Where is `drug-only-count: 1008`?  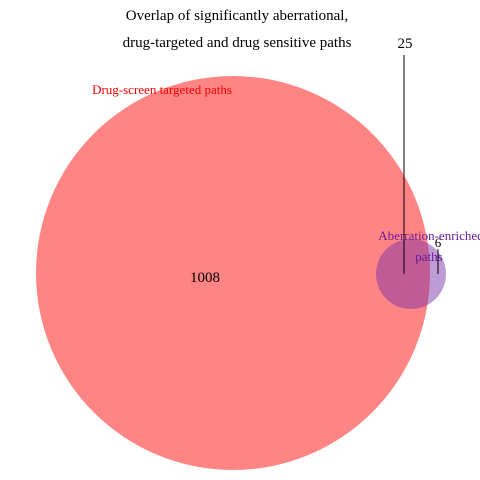 drug-only-count: 1008 is located at coordinates (205, 278).